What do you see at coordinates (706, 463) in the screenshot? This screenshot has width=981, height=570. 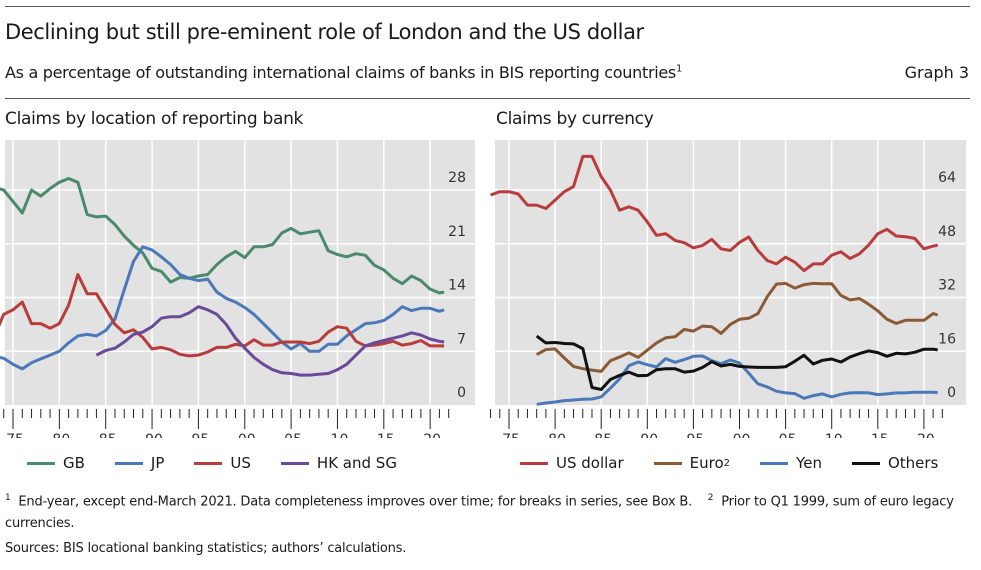 I see `legend-label: Euro` at bounding box center [706, 463].